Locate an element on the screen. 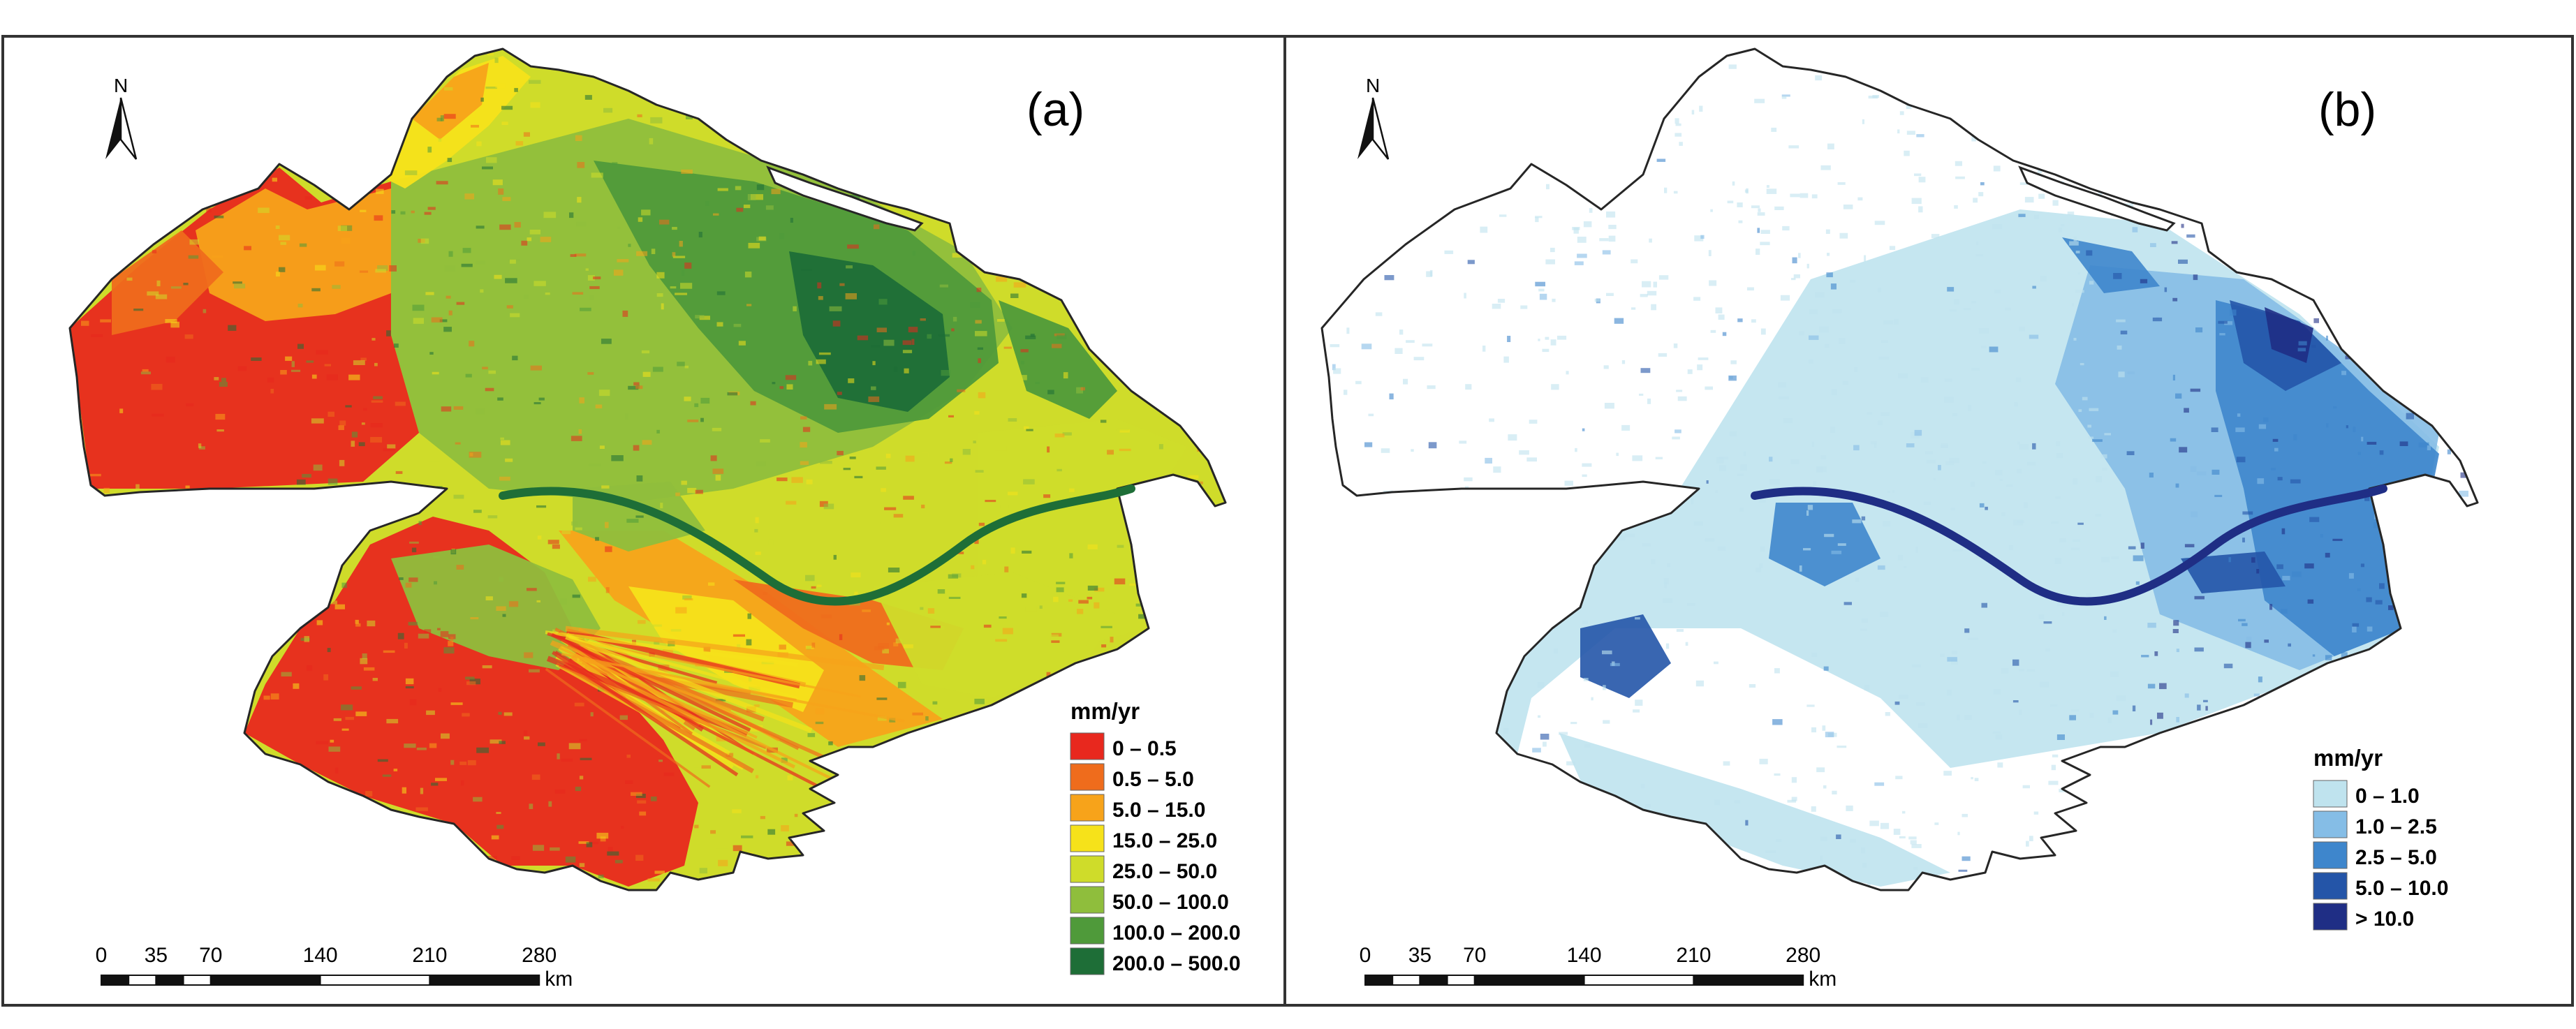 This screenshot has width=2576, height=1029. panel-a-legend-label-1: 0.5 – 5.0 is located at coordinates (1153, 779).